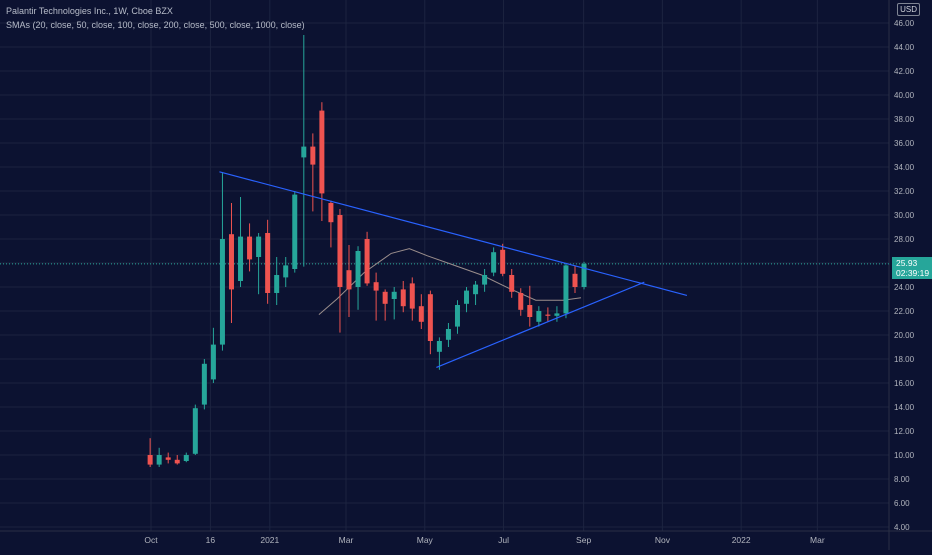  What do you see at coordinates (904, 407) in the screenshot?
I see `y-tick-label: 14.00` at bounding box center [904, 407].